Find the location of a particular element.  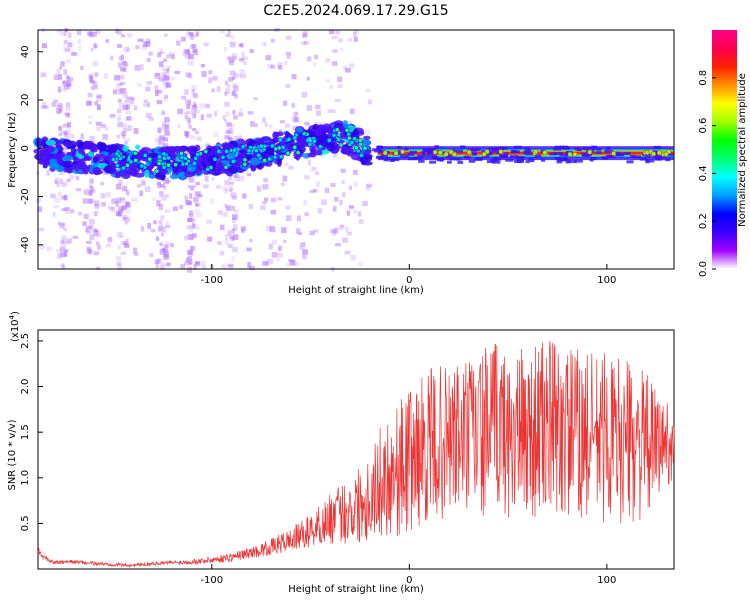

spectrogram-x-axis-label: Height of straight line (km) is located at coordinates (356, 290).